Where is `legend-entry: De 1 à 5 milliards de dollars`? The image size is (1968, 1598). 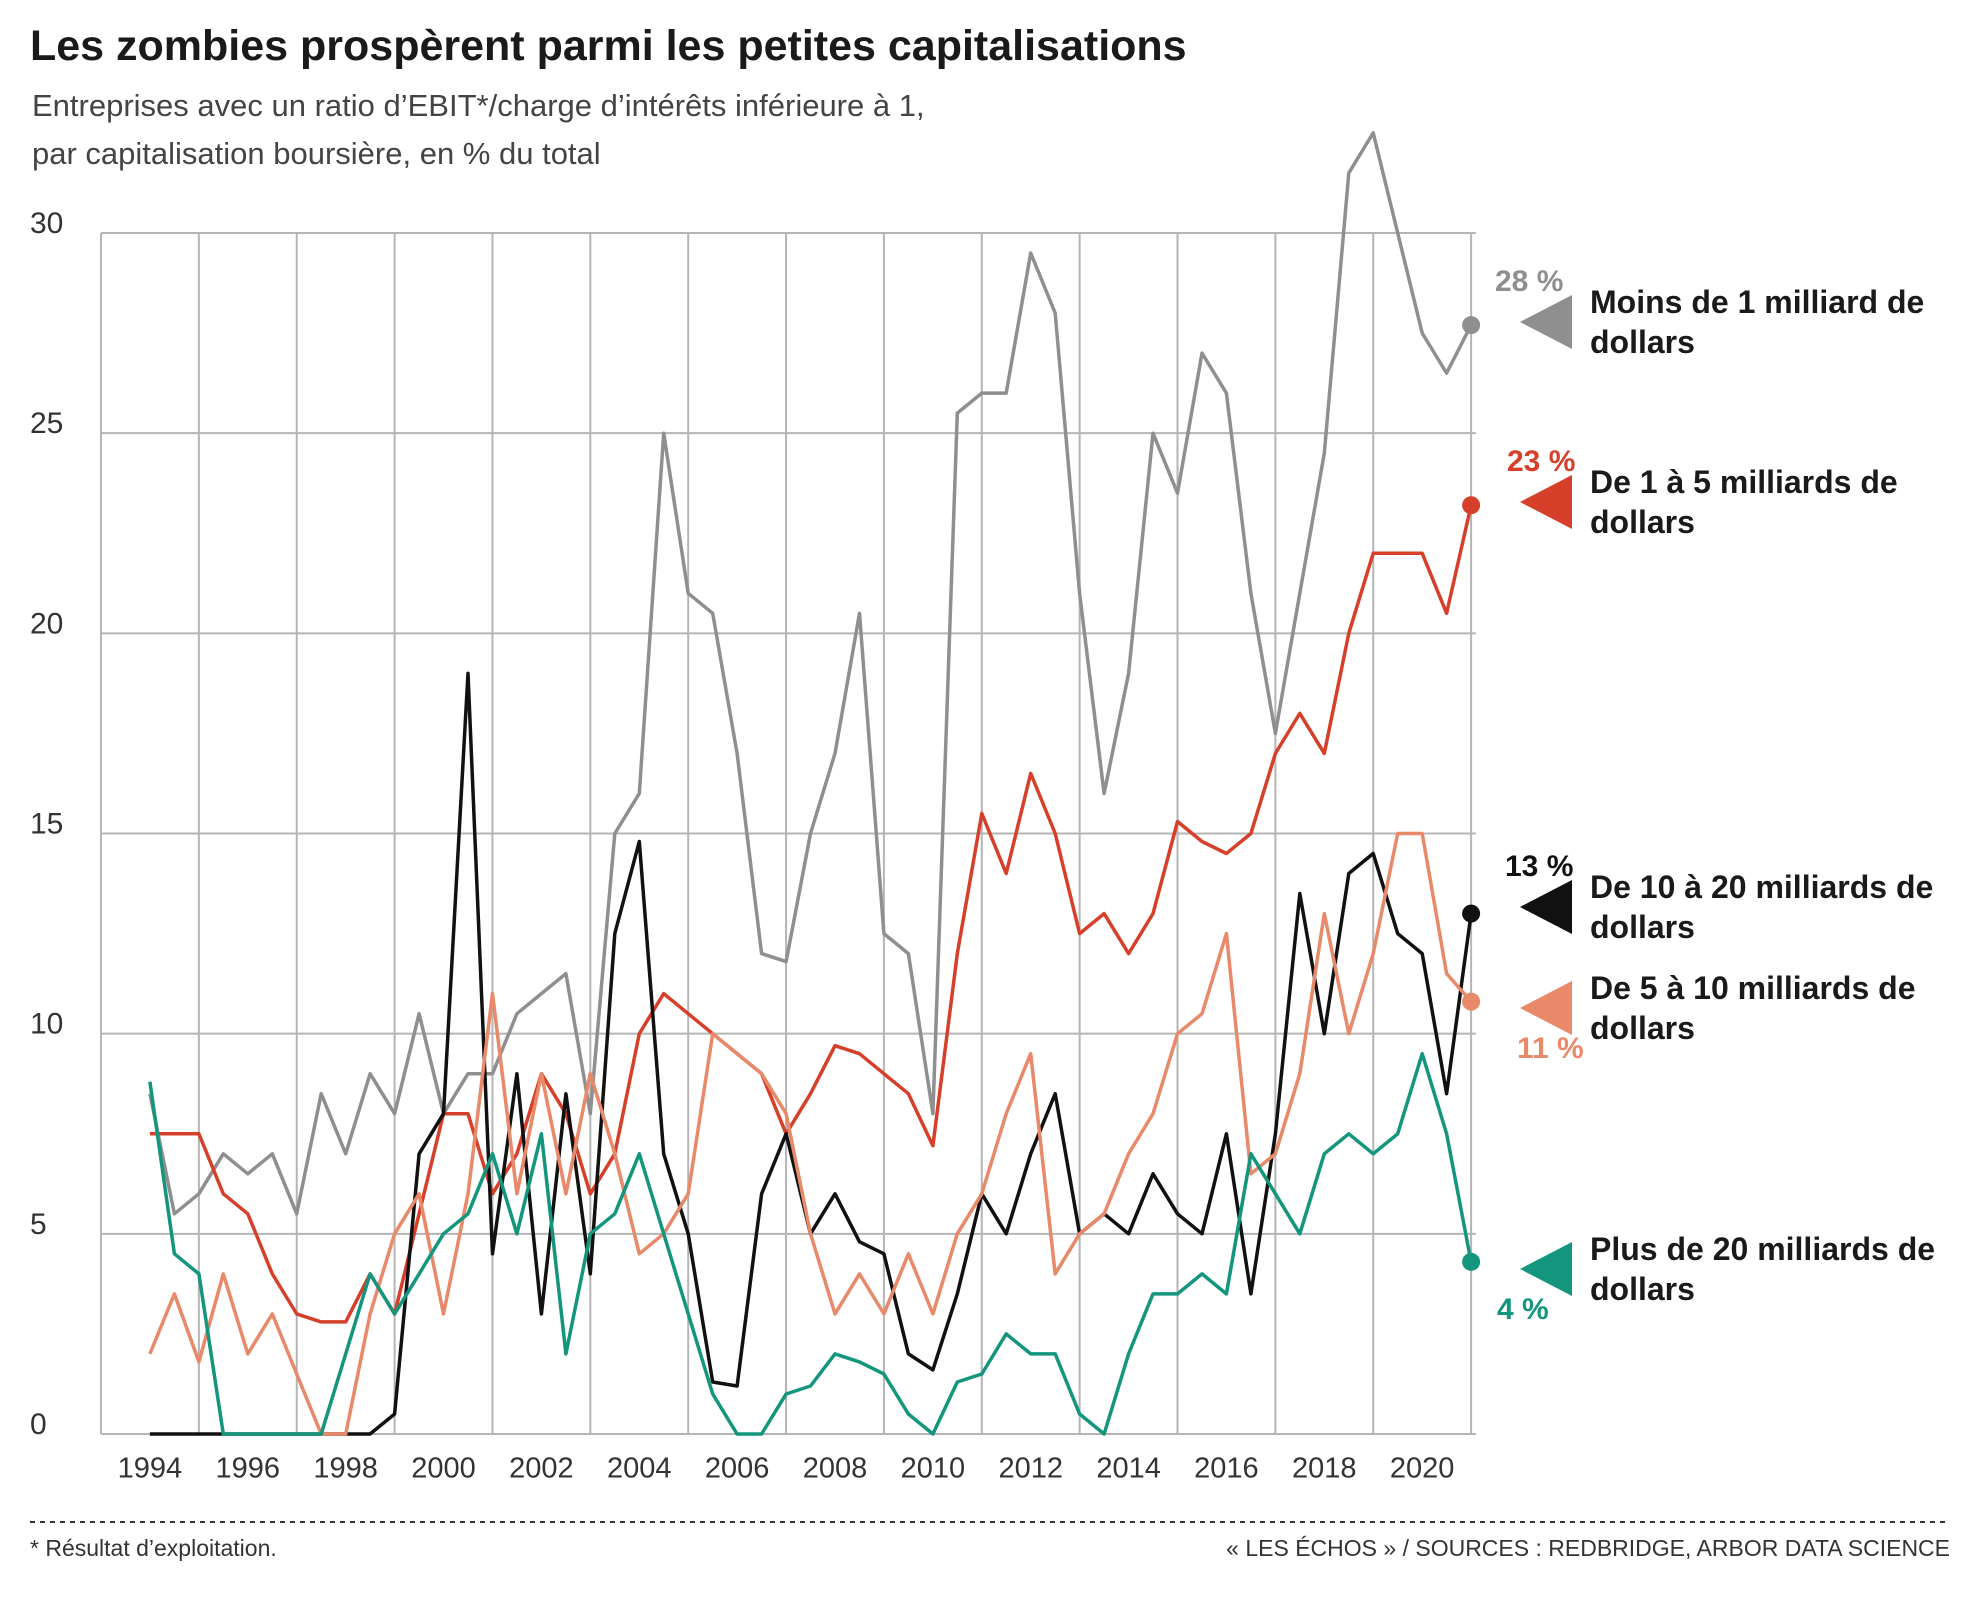 legend-entry: De 1 à 5 milliards de dollars is located at coordinates (1744, 502).